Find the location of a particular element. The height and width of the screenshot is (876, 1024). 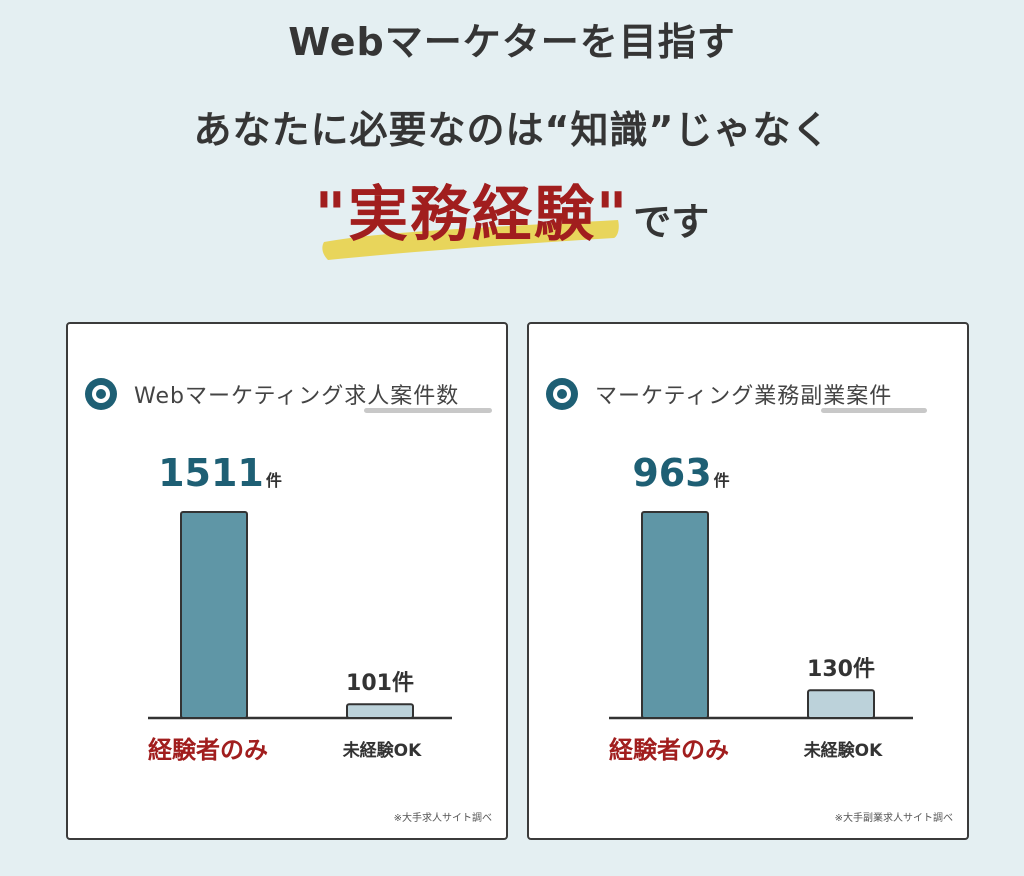

headline-line-1: Webマーケターを目指す is located at coordinates (512, 42).